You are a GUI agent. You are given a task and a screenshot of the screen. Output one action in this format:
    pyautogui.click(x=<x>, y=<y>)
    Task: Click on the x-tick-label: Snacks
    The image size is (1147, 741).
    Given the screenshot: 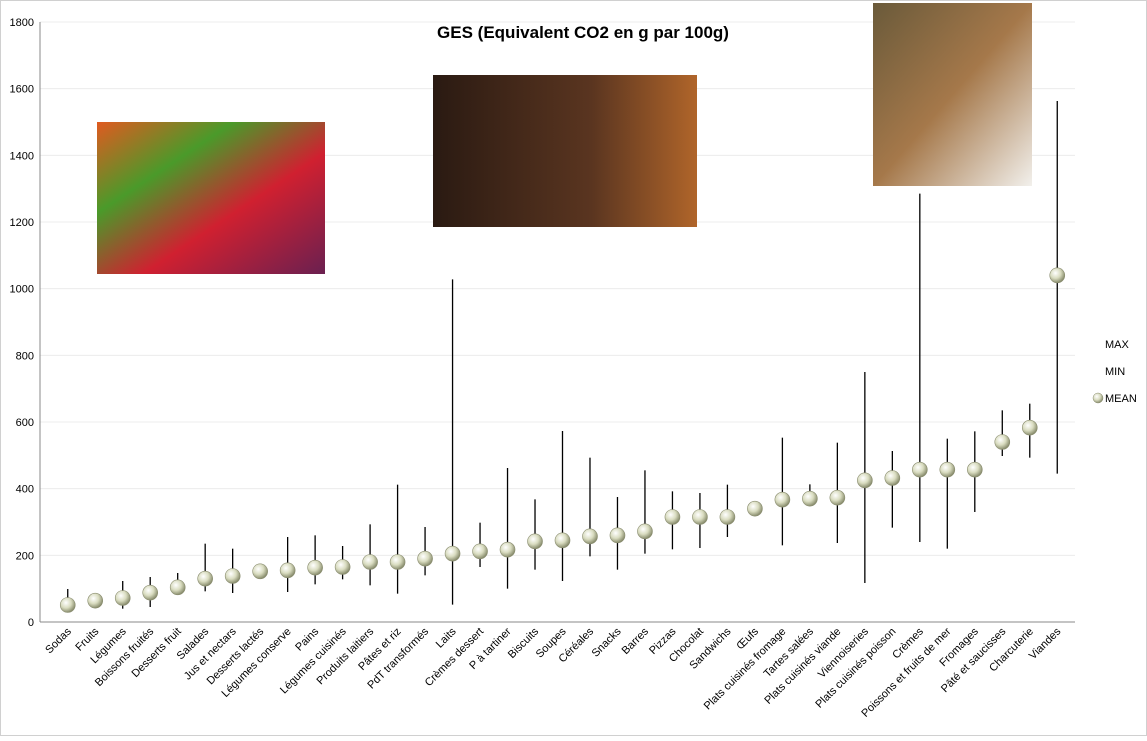 What is the action you would take?
    pyautogui.click(x=607, y=642)
    